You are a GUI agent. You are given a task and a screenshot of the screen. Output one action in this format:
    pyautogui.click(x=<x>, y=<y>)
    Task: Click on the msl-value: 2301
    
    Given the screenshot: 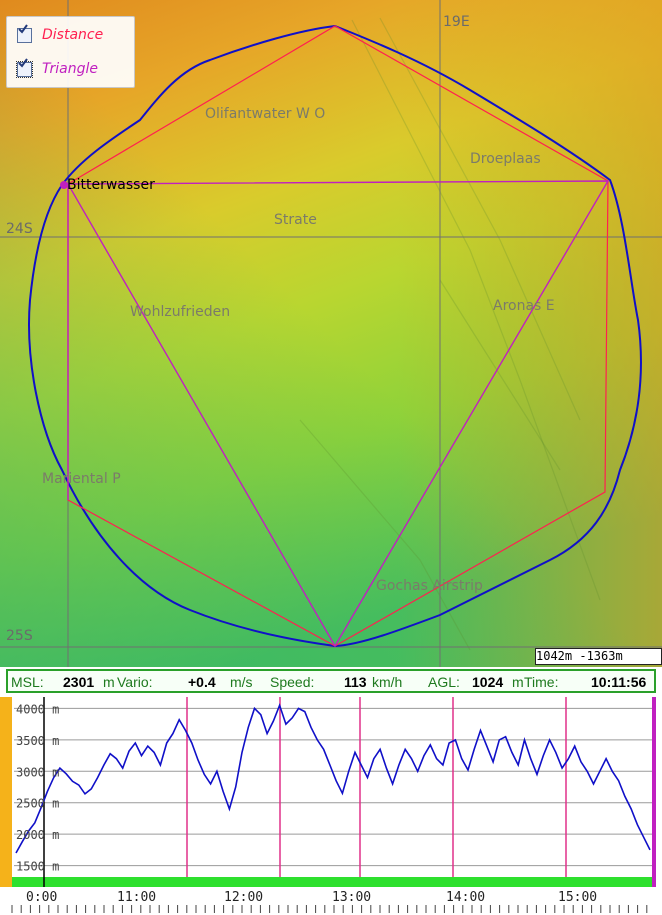 What is the action you would take?
    pyautogui.click(x=79, y=682)
    